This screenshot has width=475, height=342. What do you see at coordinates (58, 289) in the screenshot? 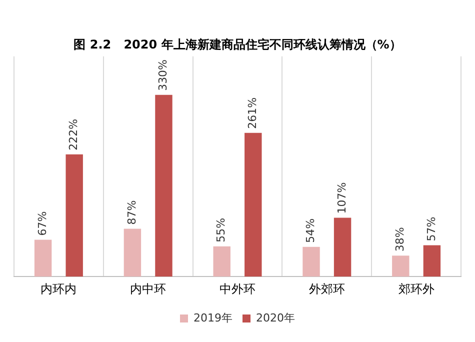
I see `x-tick-label: 内环内` at bounding box center [58, 289].